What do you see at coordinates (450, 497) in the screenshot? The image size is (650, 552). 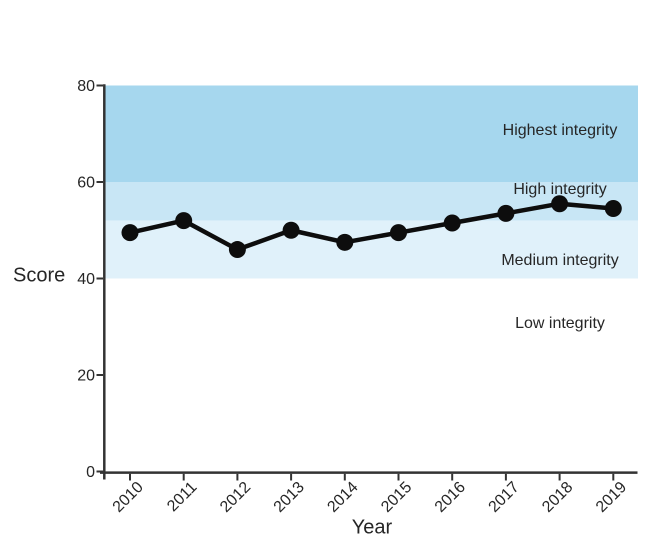 I see `x-tick-label-2016: 2016` at bounding box center [450, 497].